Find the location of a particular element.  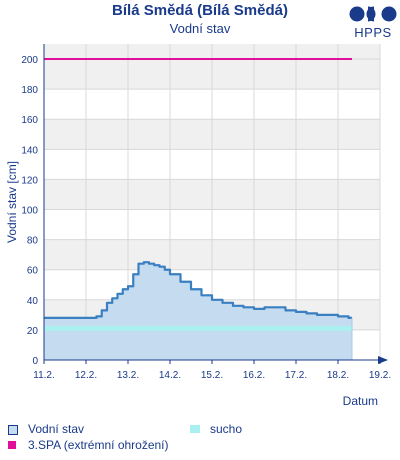

x-tick-label: 11.2. is located at coordinates (44, 375).